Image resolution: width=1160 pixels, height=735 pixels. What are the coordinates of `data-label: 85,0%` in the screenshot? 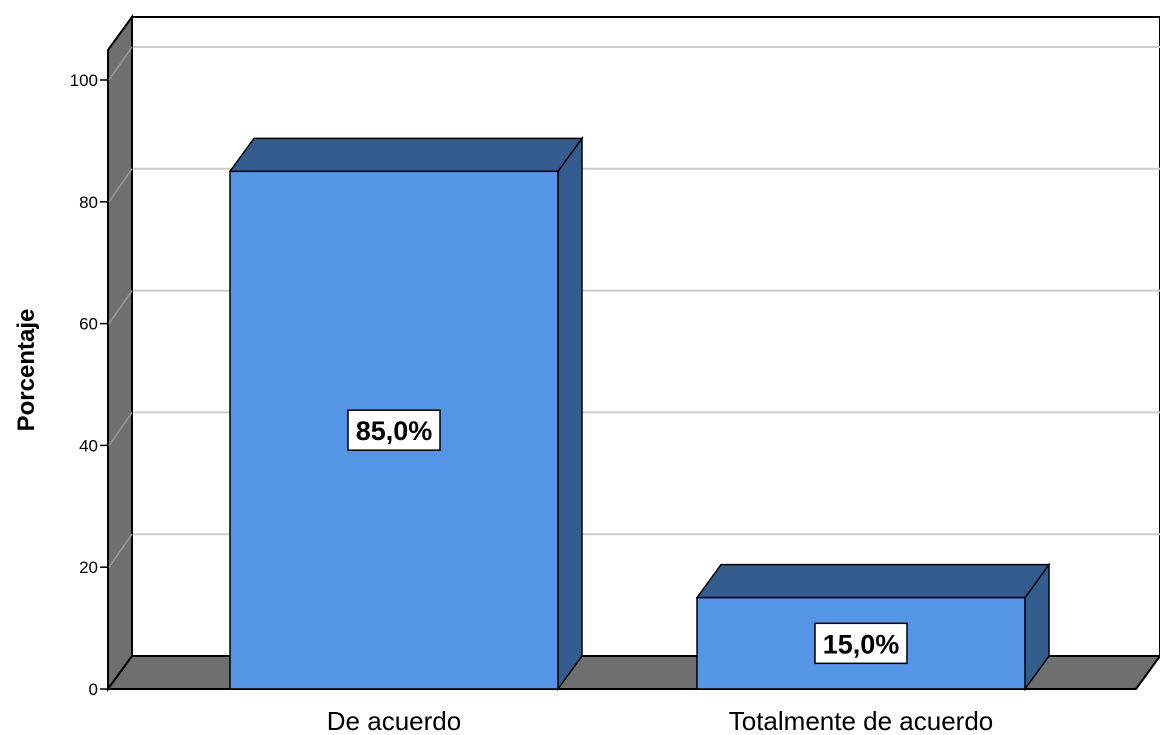 It's located at (394, 431).